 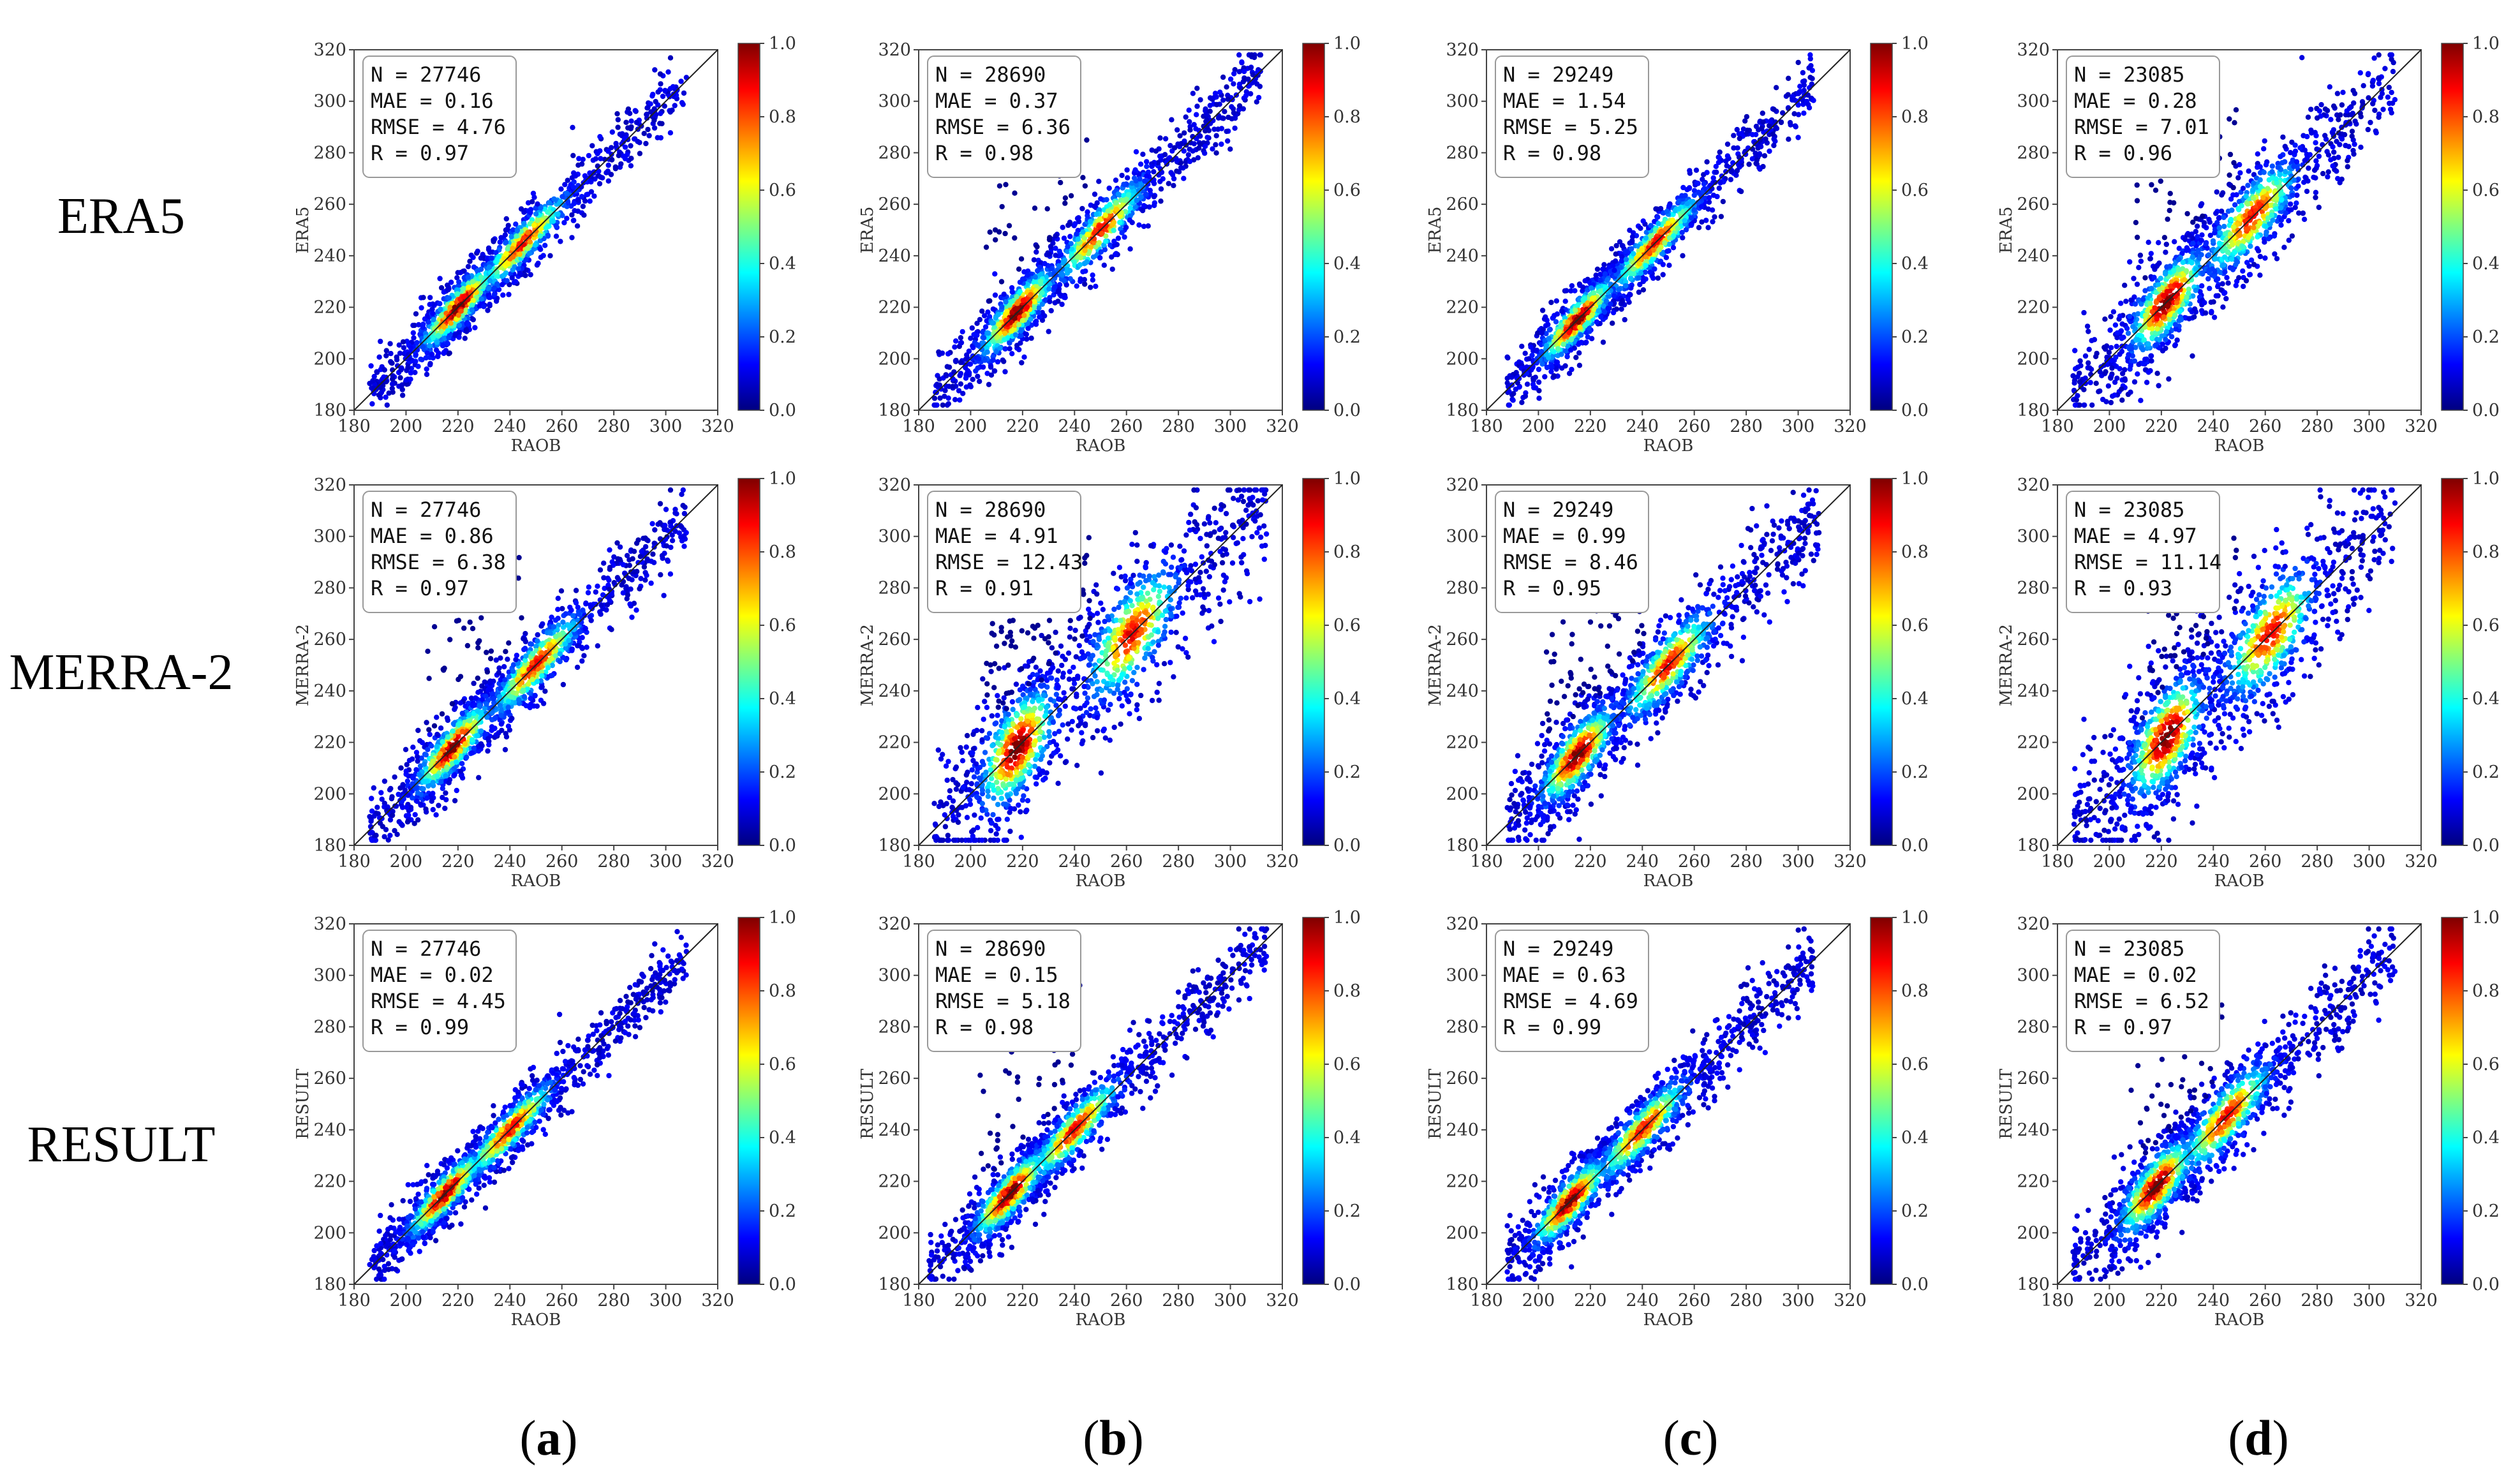 I want to click on colorbar-tick-label: 0.0, so click(x=1347, y=410).